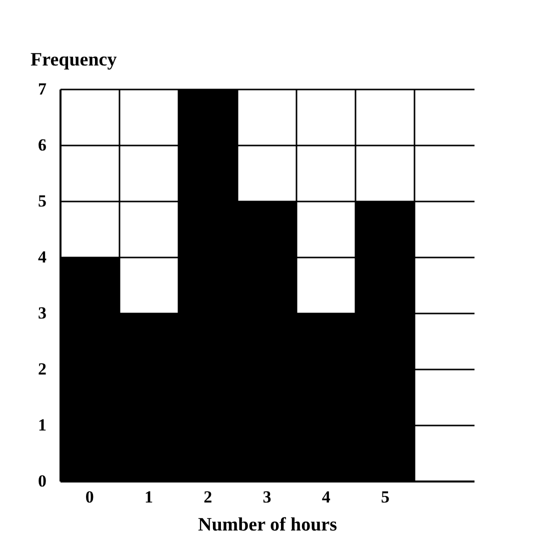  I want to click on y-tick-label: 2, so click(42, 369).